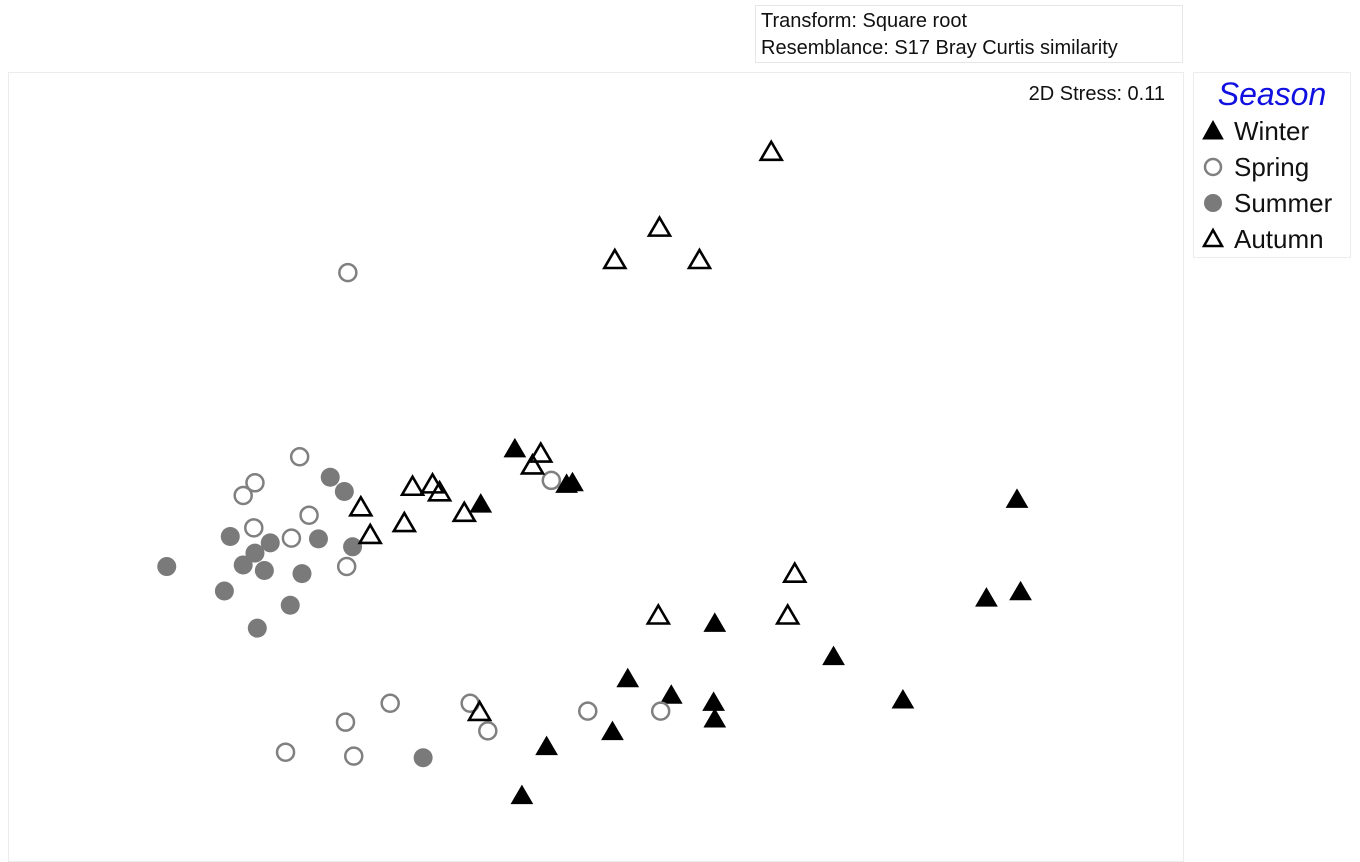 This screenshot has width=1360, height=862. What do you see at coordinates (1279, 238) in the screenshot?
I see `legend-label-autumn: Autumn` at bounding box center [1279, 238].